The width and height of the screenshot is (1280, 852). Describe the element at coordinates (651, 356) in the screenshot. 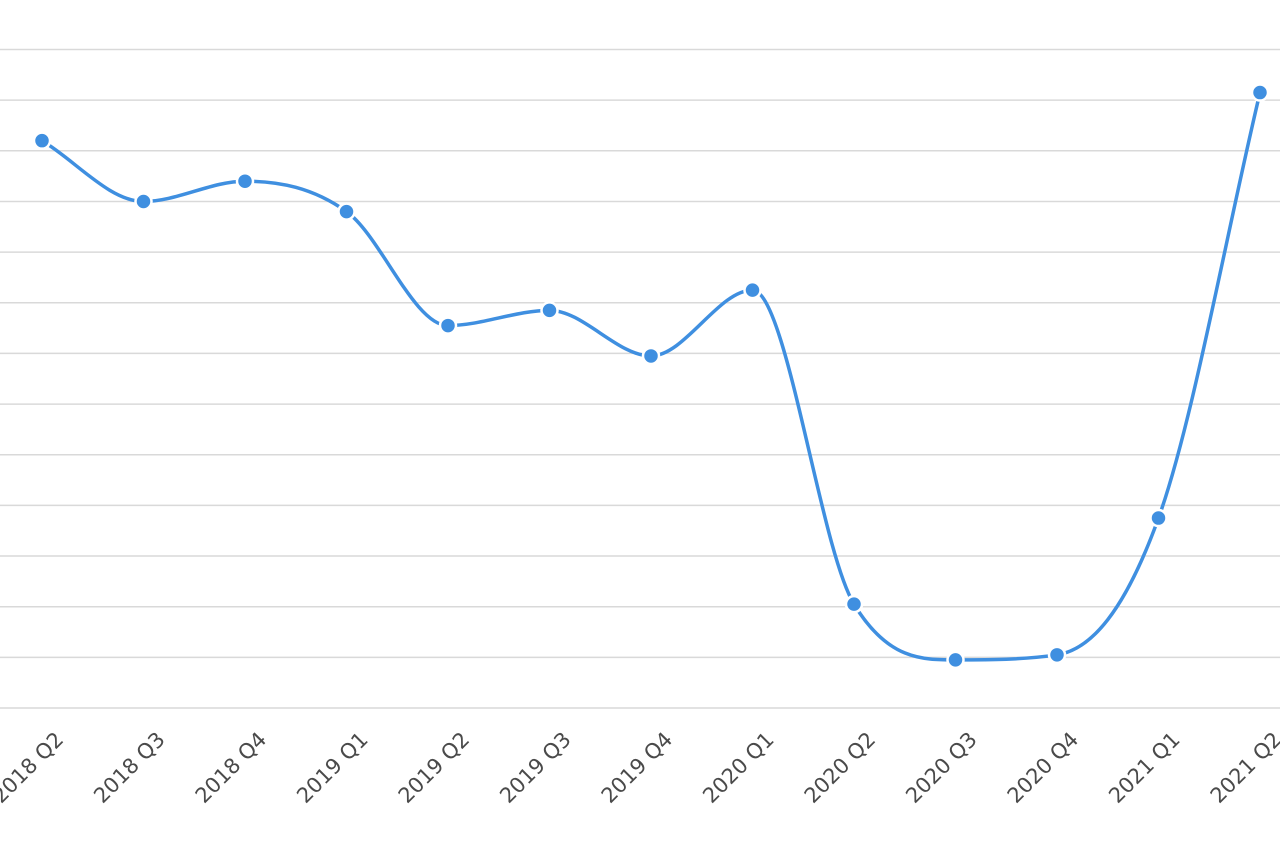

I see `data-point-2019-q4` at that location.